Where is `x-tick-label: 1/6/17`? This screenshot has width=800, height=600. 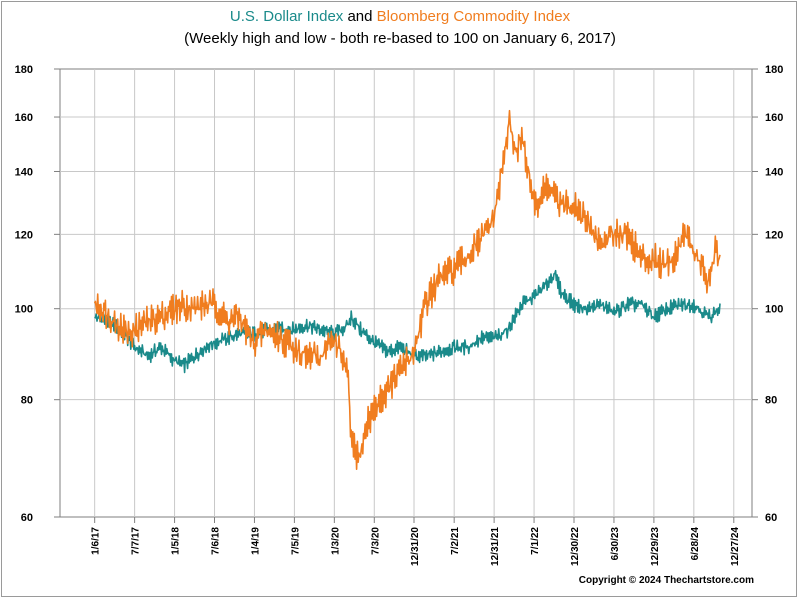 x-tick-label: 1/6/17 is located at coordinates (96, 541).